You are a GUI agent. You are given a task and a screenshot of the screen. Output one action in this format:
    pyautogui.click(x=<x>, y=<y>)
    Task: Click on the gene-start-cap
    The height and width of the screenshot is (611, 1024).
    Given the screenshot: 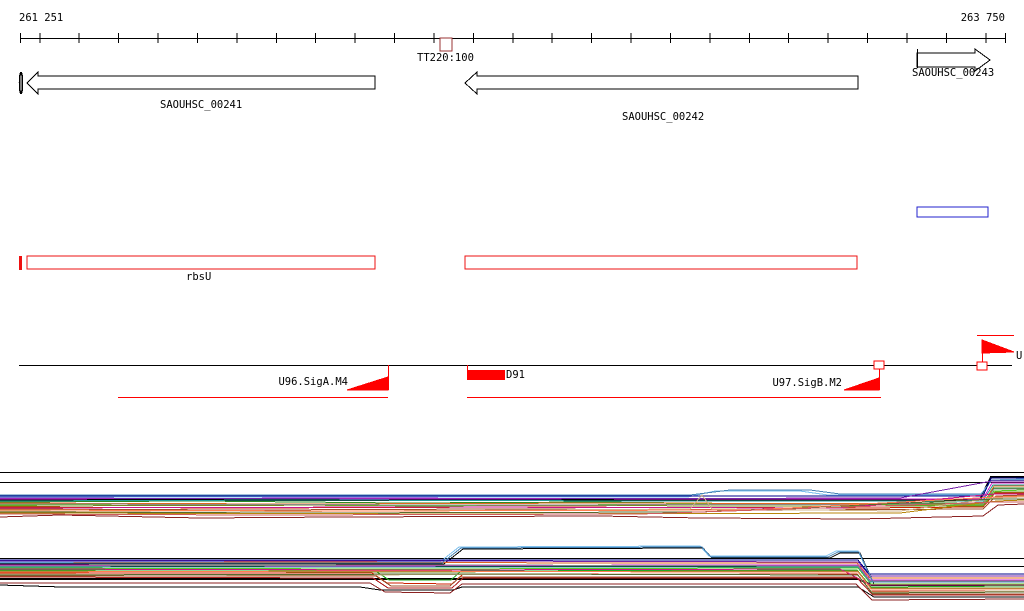 What is the action you would take?
    pyautogui.click(x=21, y=83)
    